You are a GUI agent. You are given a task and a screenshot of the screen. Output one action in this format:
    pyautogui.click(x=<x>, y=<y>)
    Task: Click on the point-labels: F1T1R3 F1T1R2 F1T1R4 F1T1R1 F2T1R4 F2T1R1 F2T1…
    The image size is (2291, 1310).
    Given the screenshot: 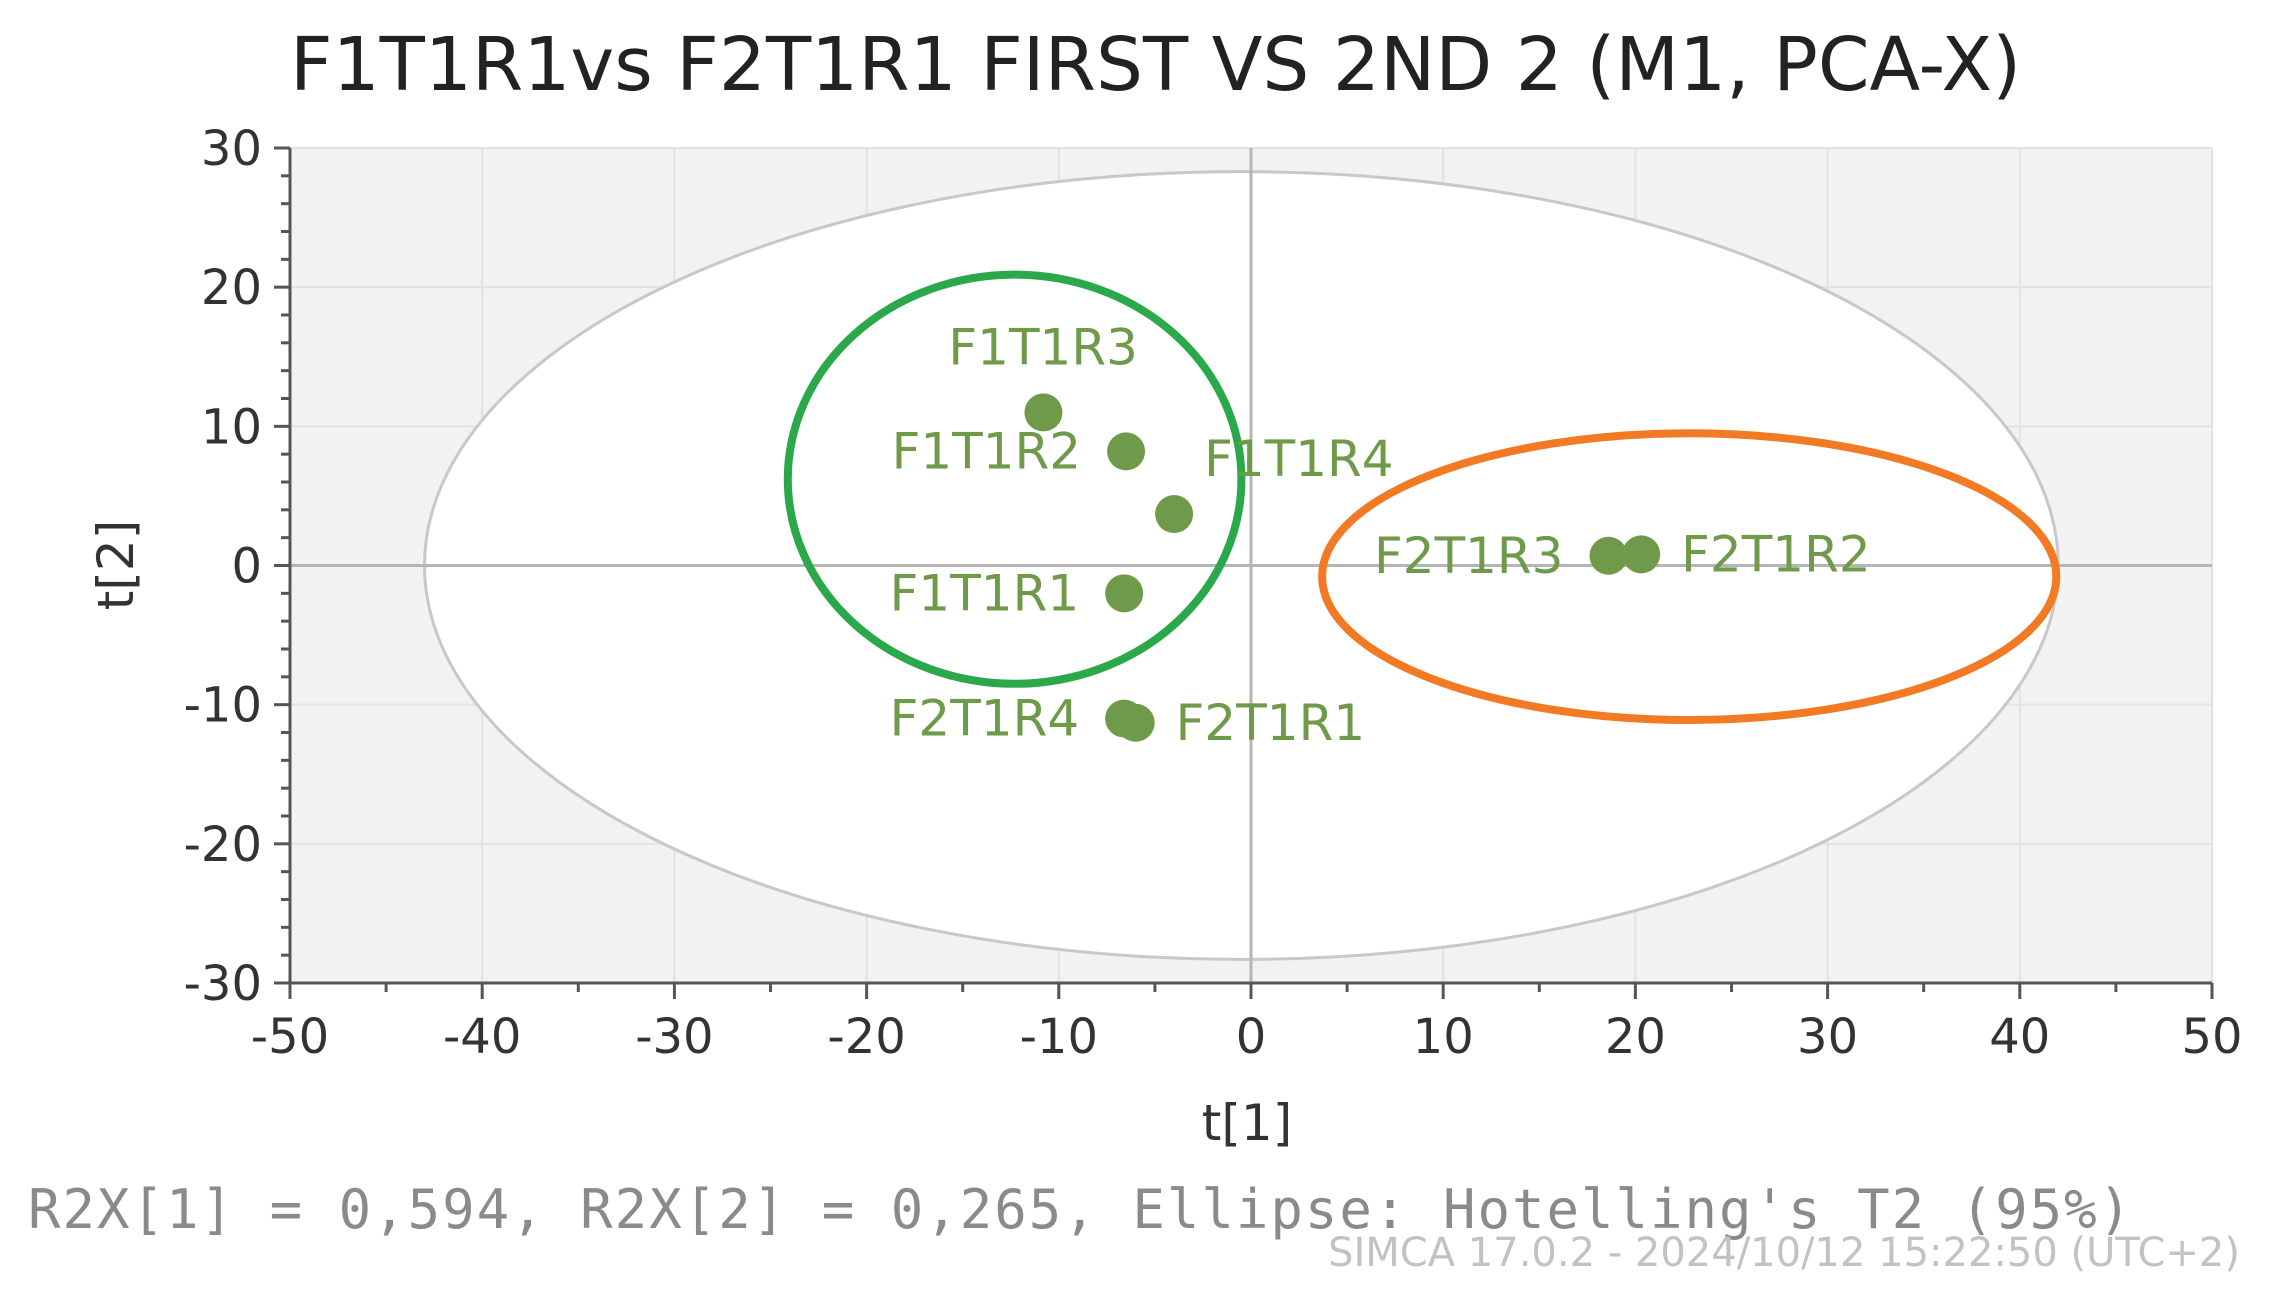 What is the action you would take?
    pyautogui.click(x=1380, y=534)
    